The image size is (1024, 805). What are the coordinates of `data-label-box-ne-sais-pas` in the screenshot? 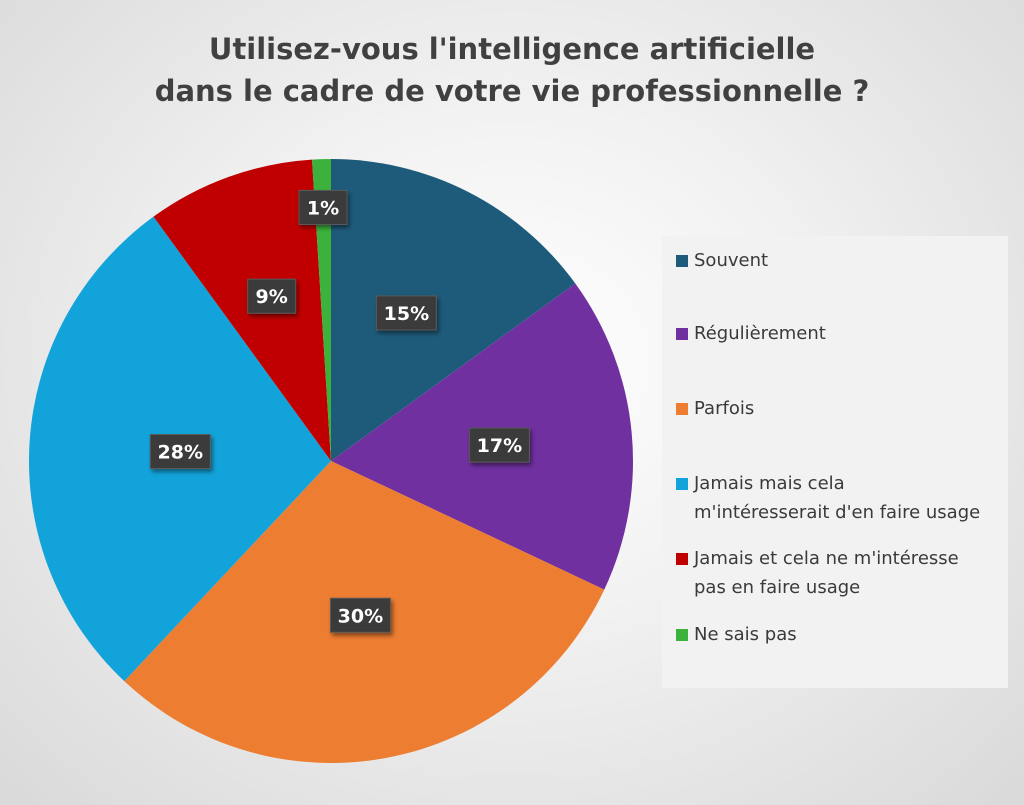 It's located at (323, 207).